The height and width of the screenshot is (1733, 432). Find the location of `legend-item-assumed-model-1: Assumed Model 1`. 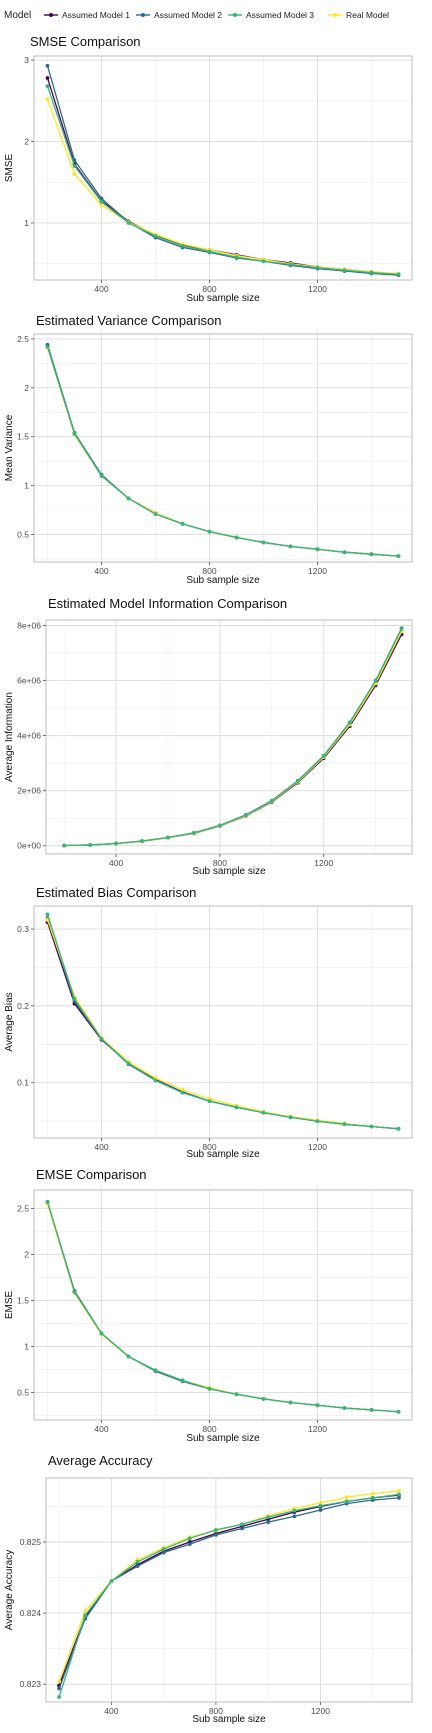

legend-item-assumed-model-1: Assumed Model 1 is located at coordinates (87, 15).